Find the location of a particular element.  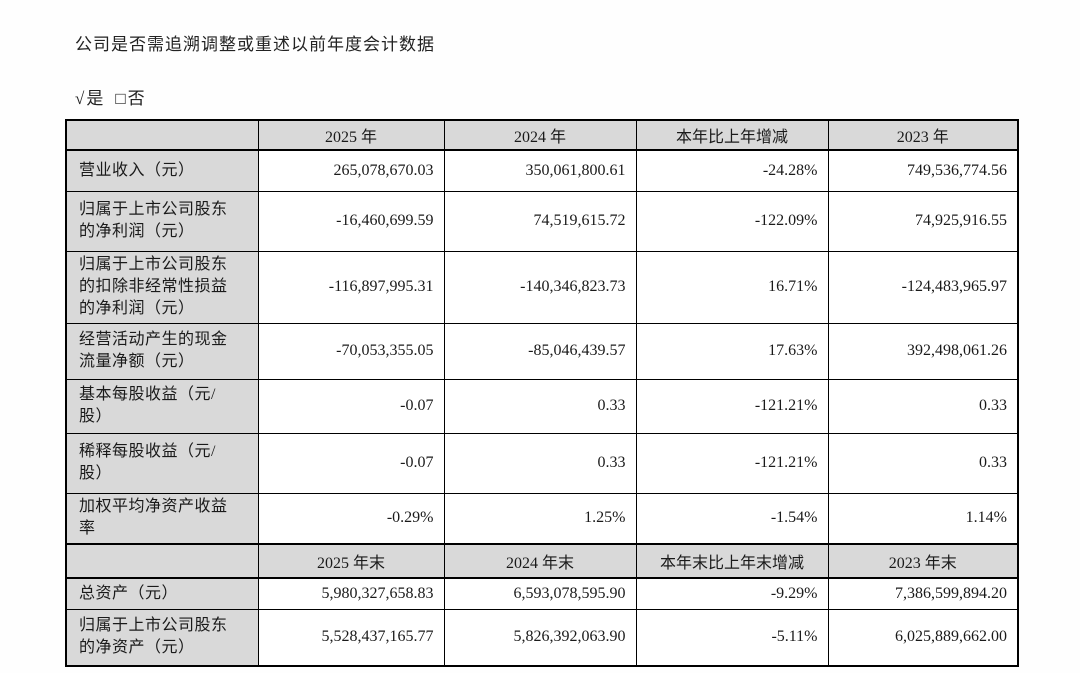

row-label: 归属于上市公司股东的扣除非经常性损益的净利润（元） is located at coordinates (162, 287).